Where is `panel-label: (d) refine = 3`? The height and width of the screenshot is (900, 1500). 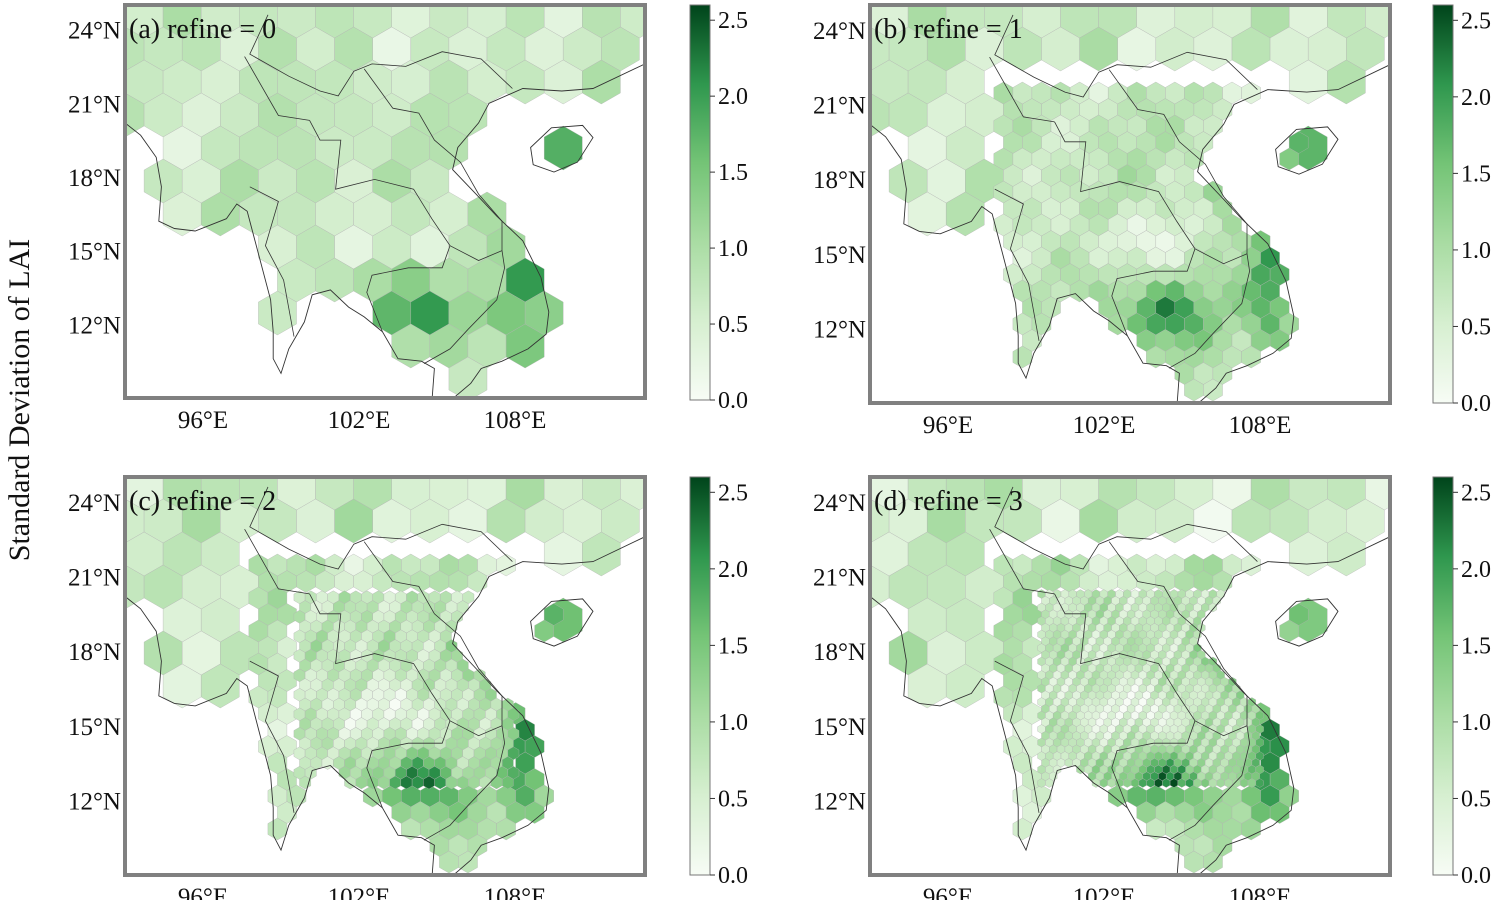
panel-label: (d) refine = 3 is located at coordinates (948, 501).